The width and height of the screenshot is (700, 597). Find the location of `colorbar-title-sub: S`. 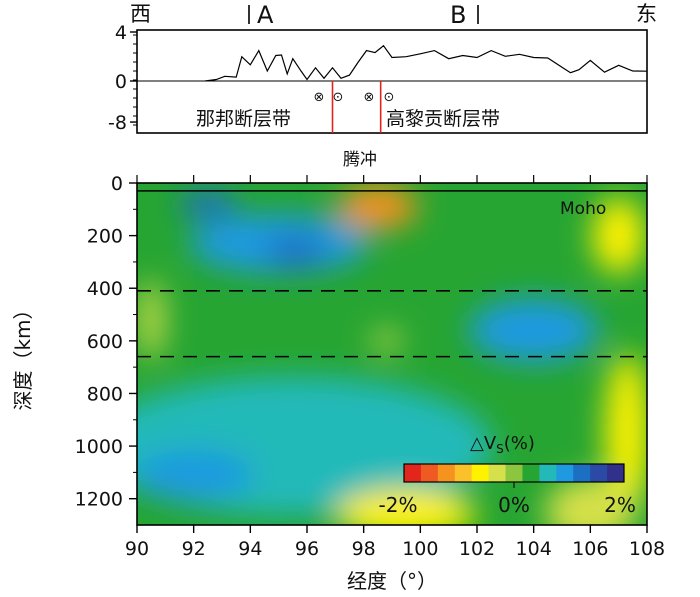

colorbar-title-sub: S is located at coordinates (500, 449).